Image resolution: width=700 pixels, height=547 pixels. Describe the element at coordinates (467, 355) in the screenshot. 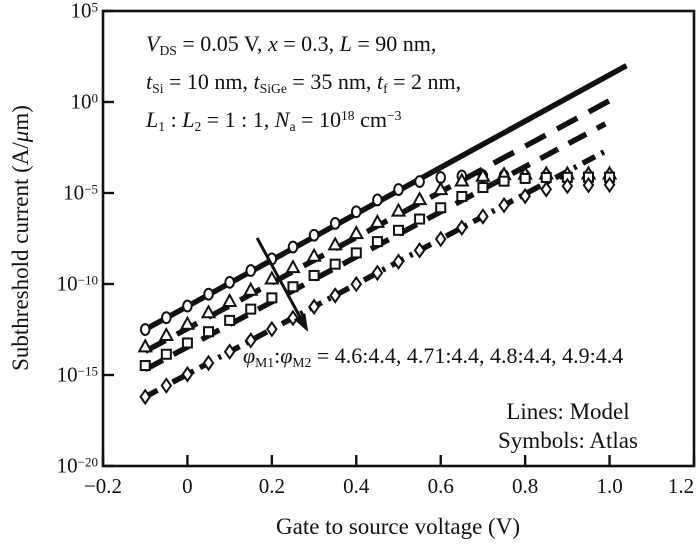

I see `text-segment: = 4.6:4.4, 4.71:4.4, 4.8:4.4, 4.9:4.4` at that location.